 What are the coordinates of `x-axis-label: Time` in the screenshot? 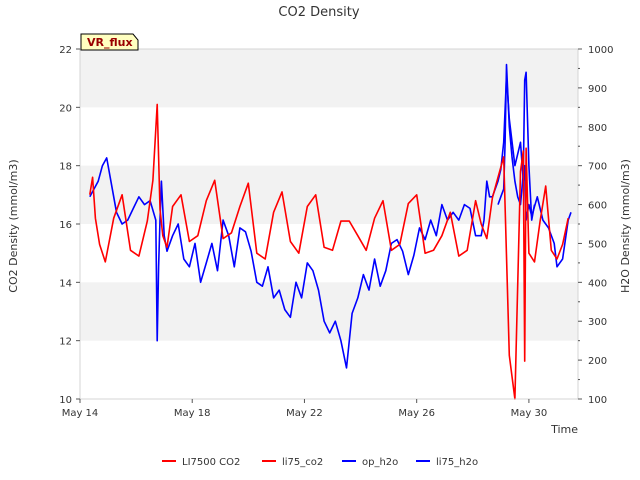 It's located at (564, 429).